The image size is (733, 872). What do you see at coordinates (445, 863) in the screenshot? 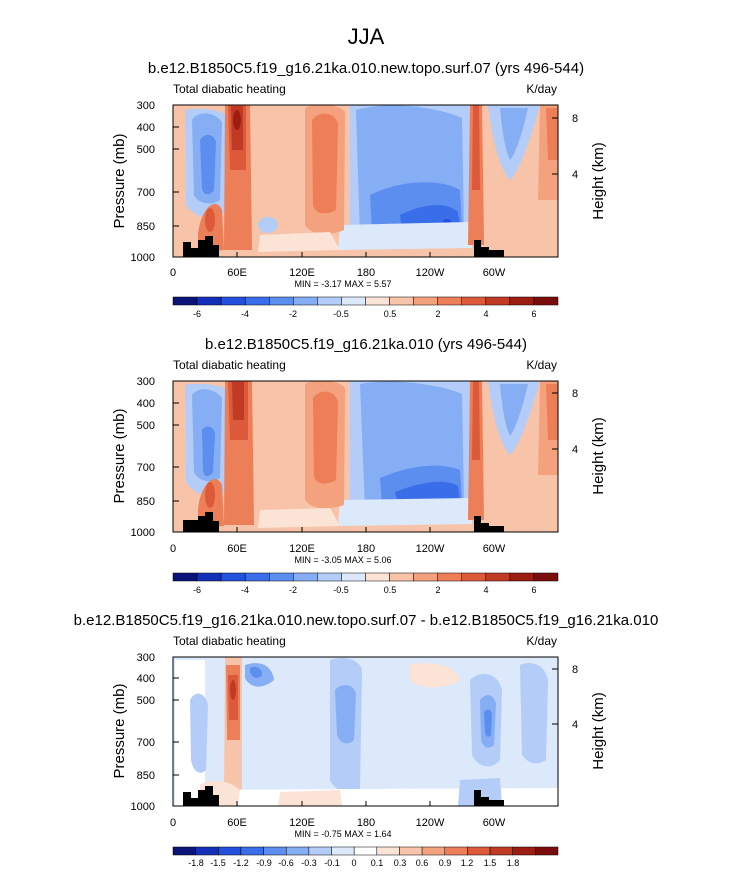
I see `panel-2-cbar-label: 0.9` at bounding box center [445, 863].